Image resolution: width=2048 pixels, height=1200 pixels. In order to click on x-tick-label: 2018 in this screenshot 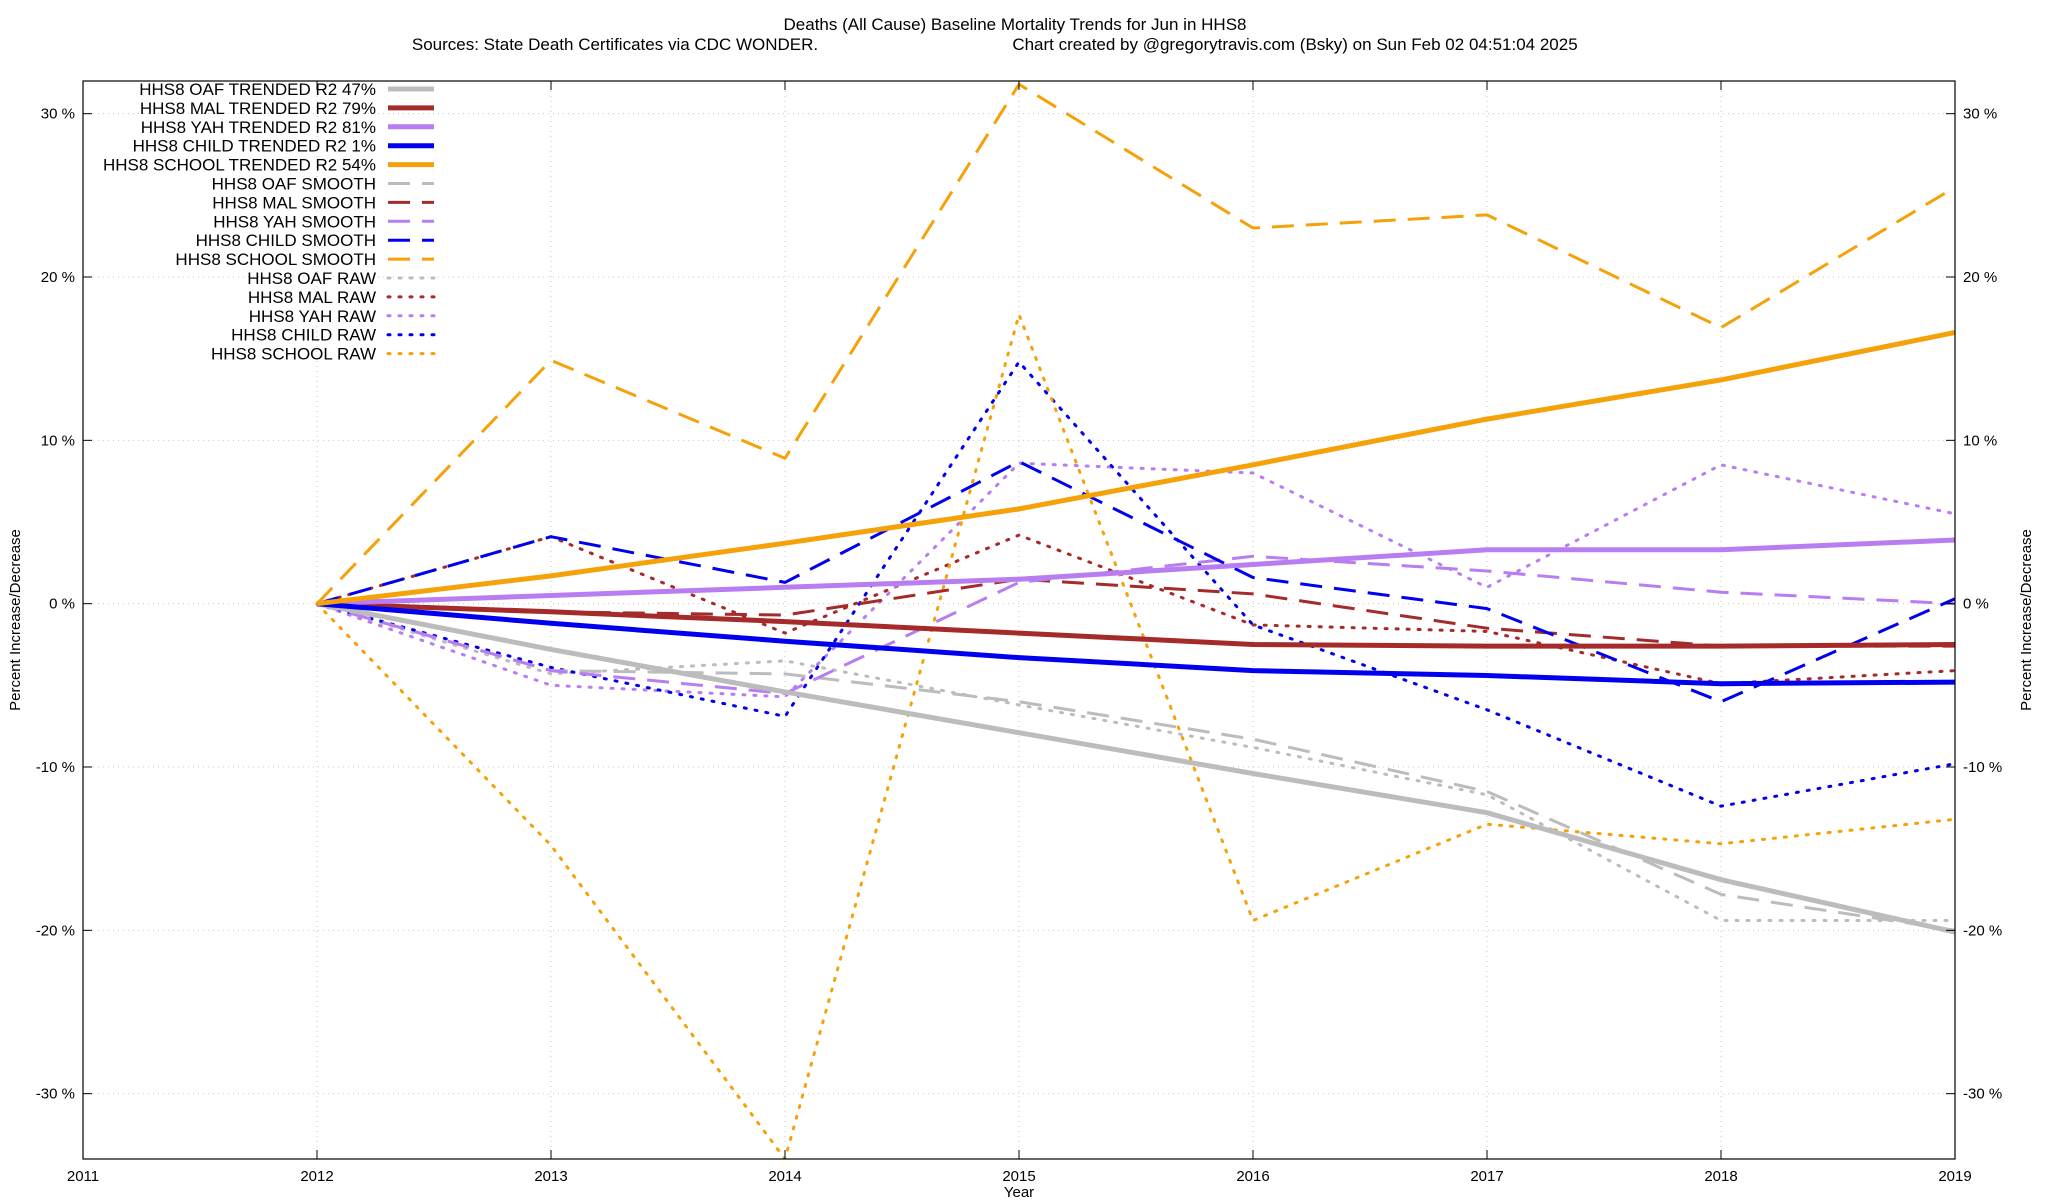, I will do `click(1720, 1176)`.